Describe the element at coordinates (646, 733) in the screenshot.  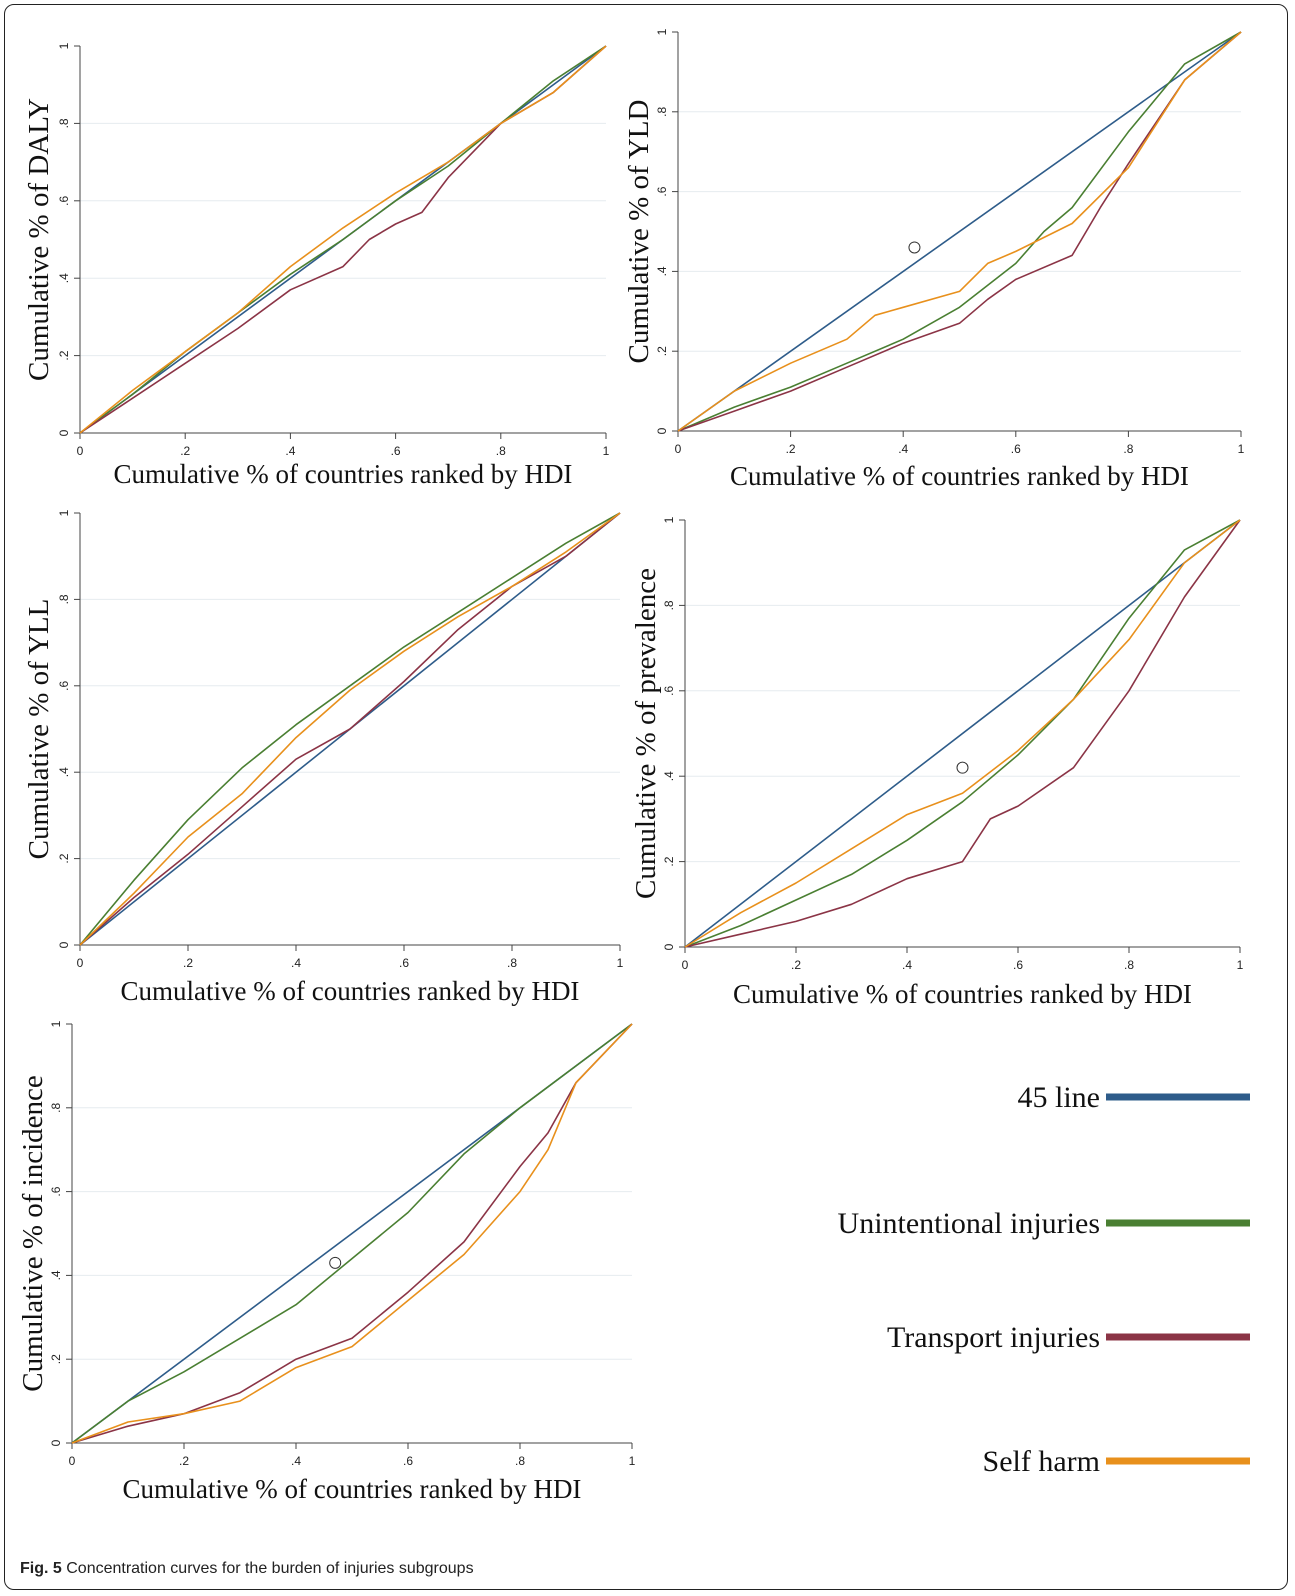
I see `y-axis-label: Cumulative % of prevalence` at that location.